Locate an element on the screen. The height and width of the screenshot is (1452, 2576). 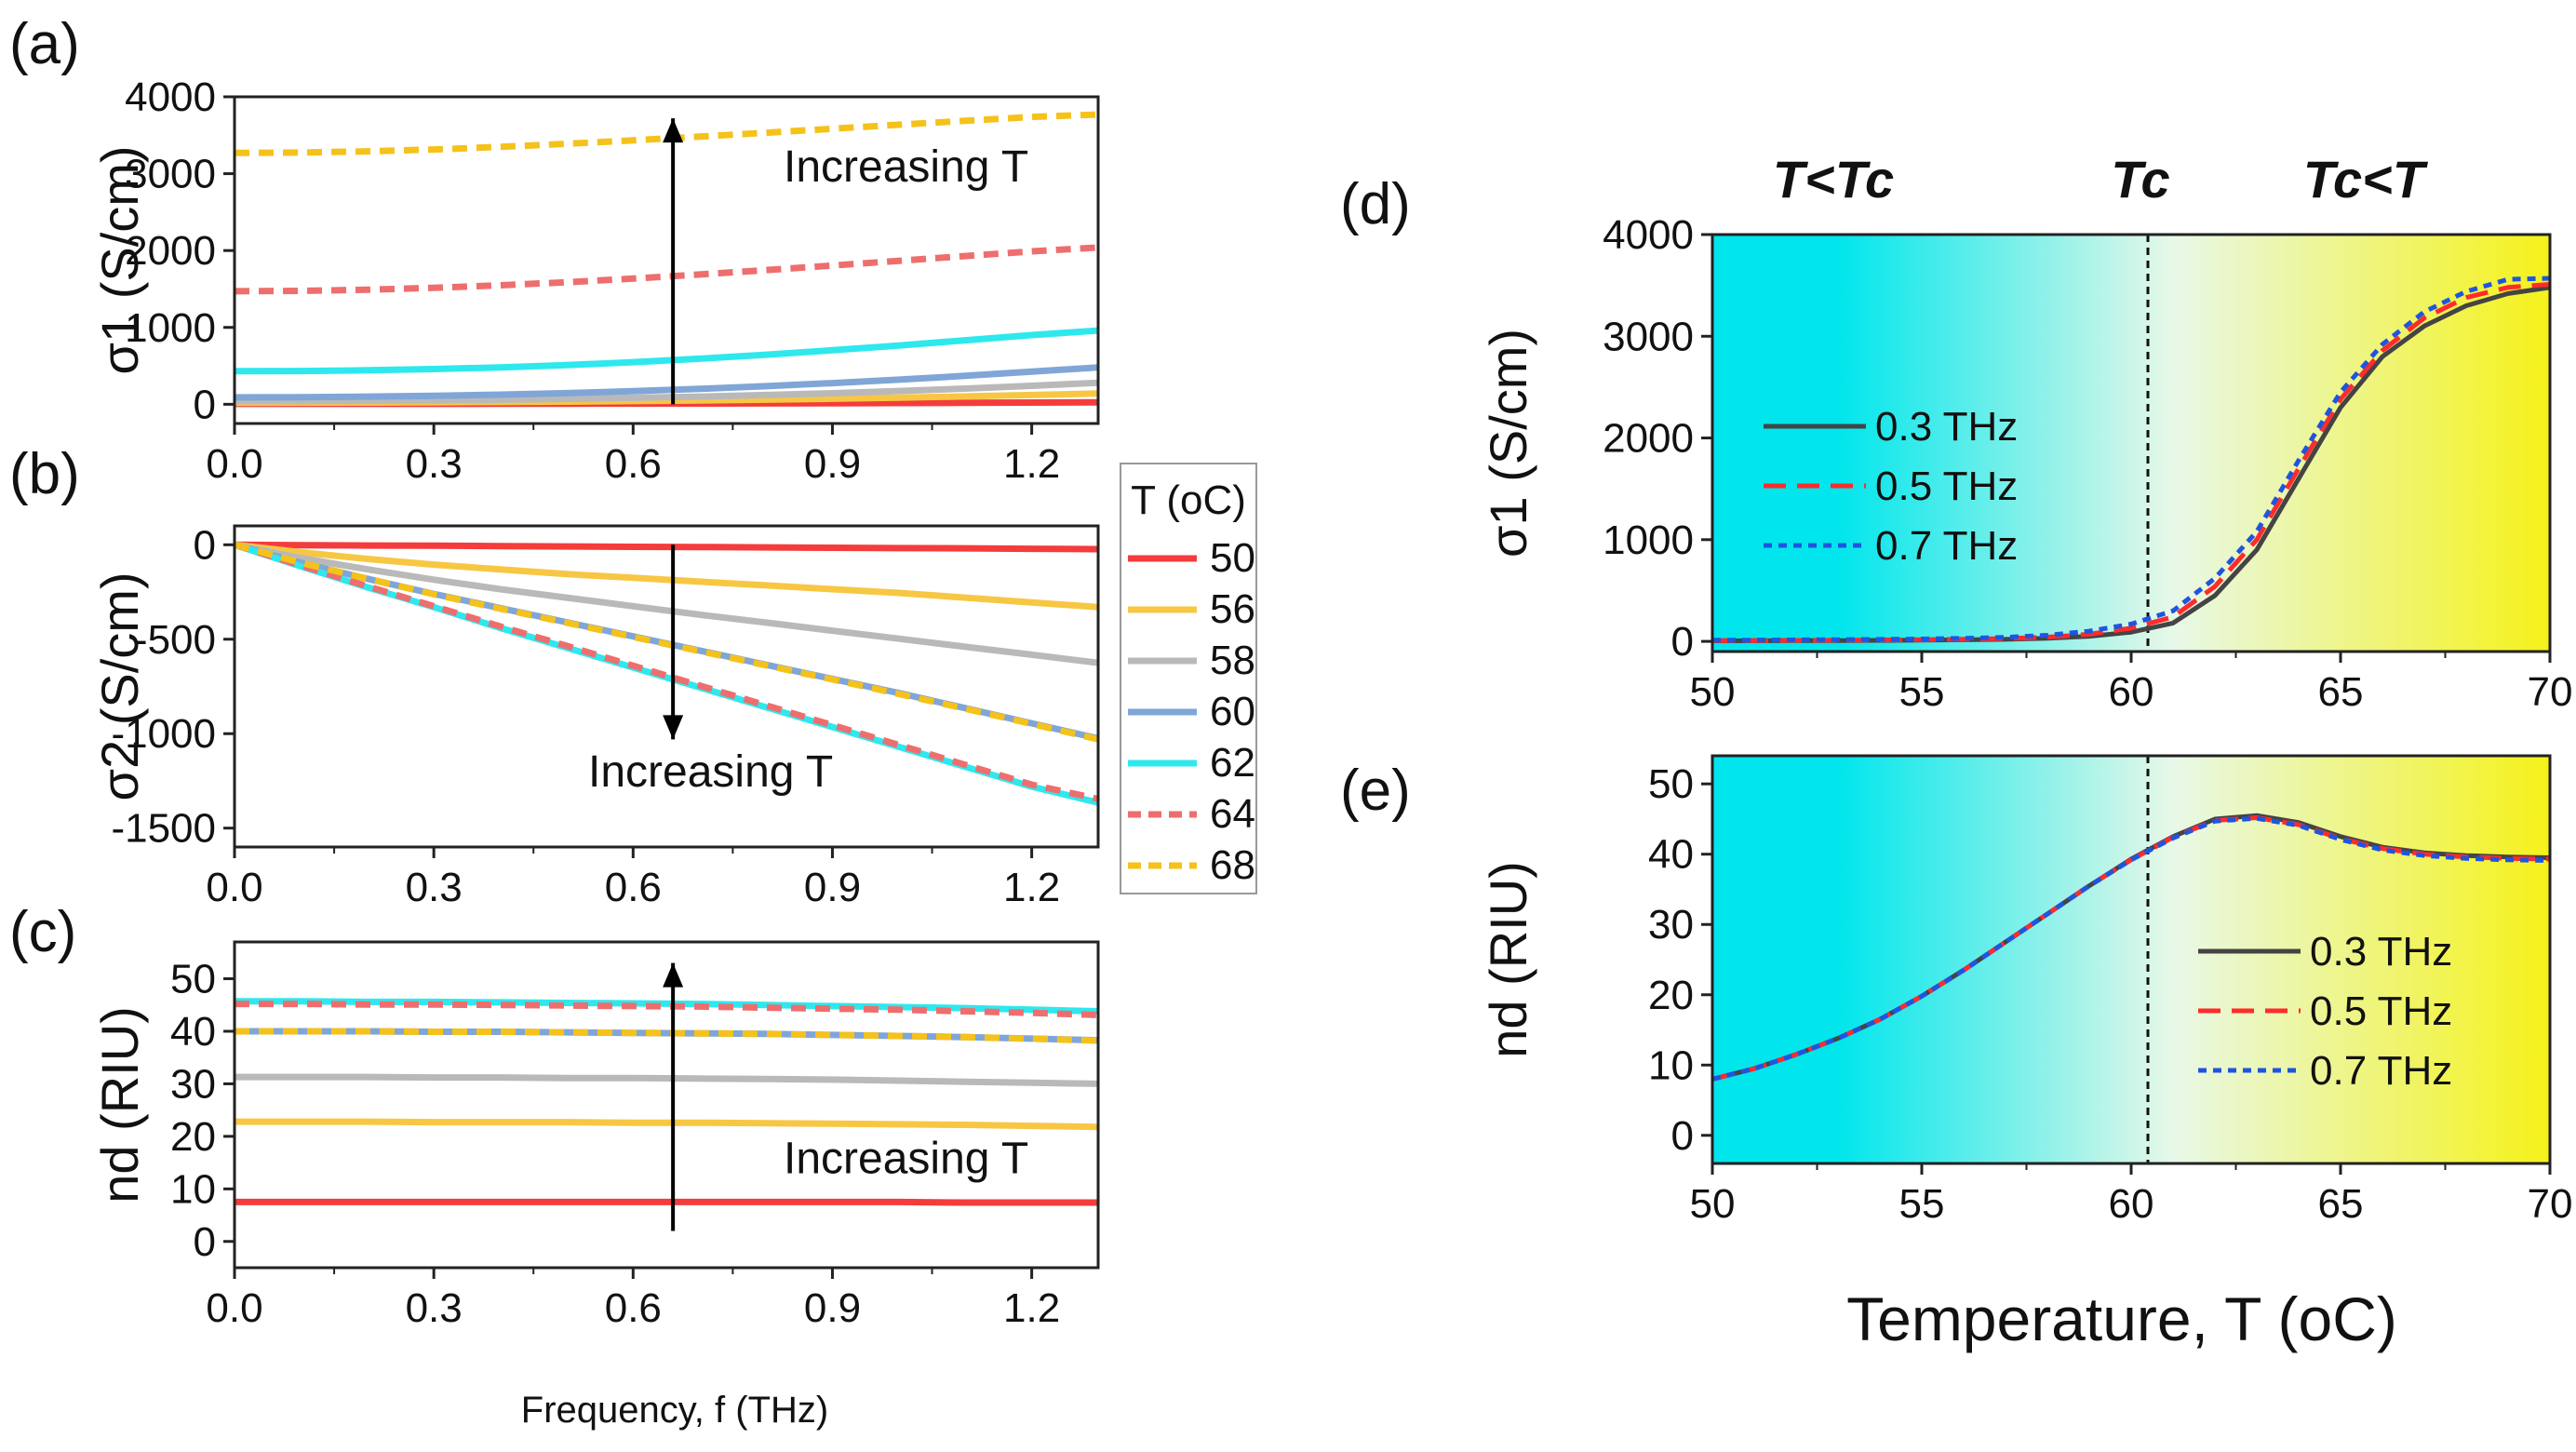
legend-title: T (oC) is located at coordinates (1188, 500).